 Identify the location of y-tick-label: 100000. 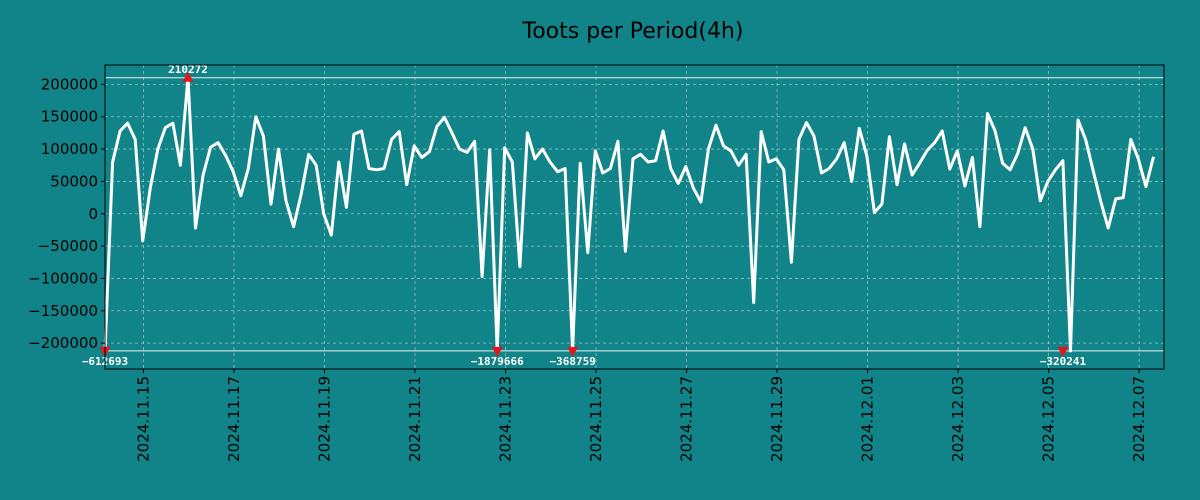
(69, 149).